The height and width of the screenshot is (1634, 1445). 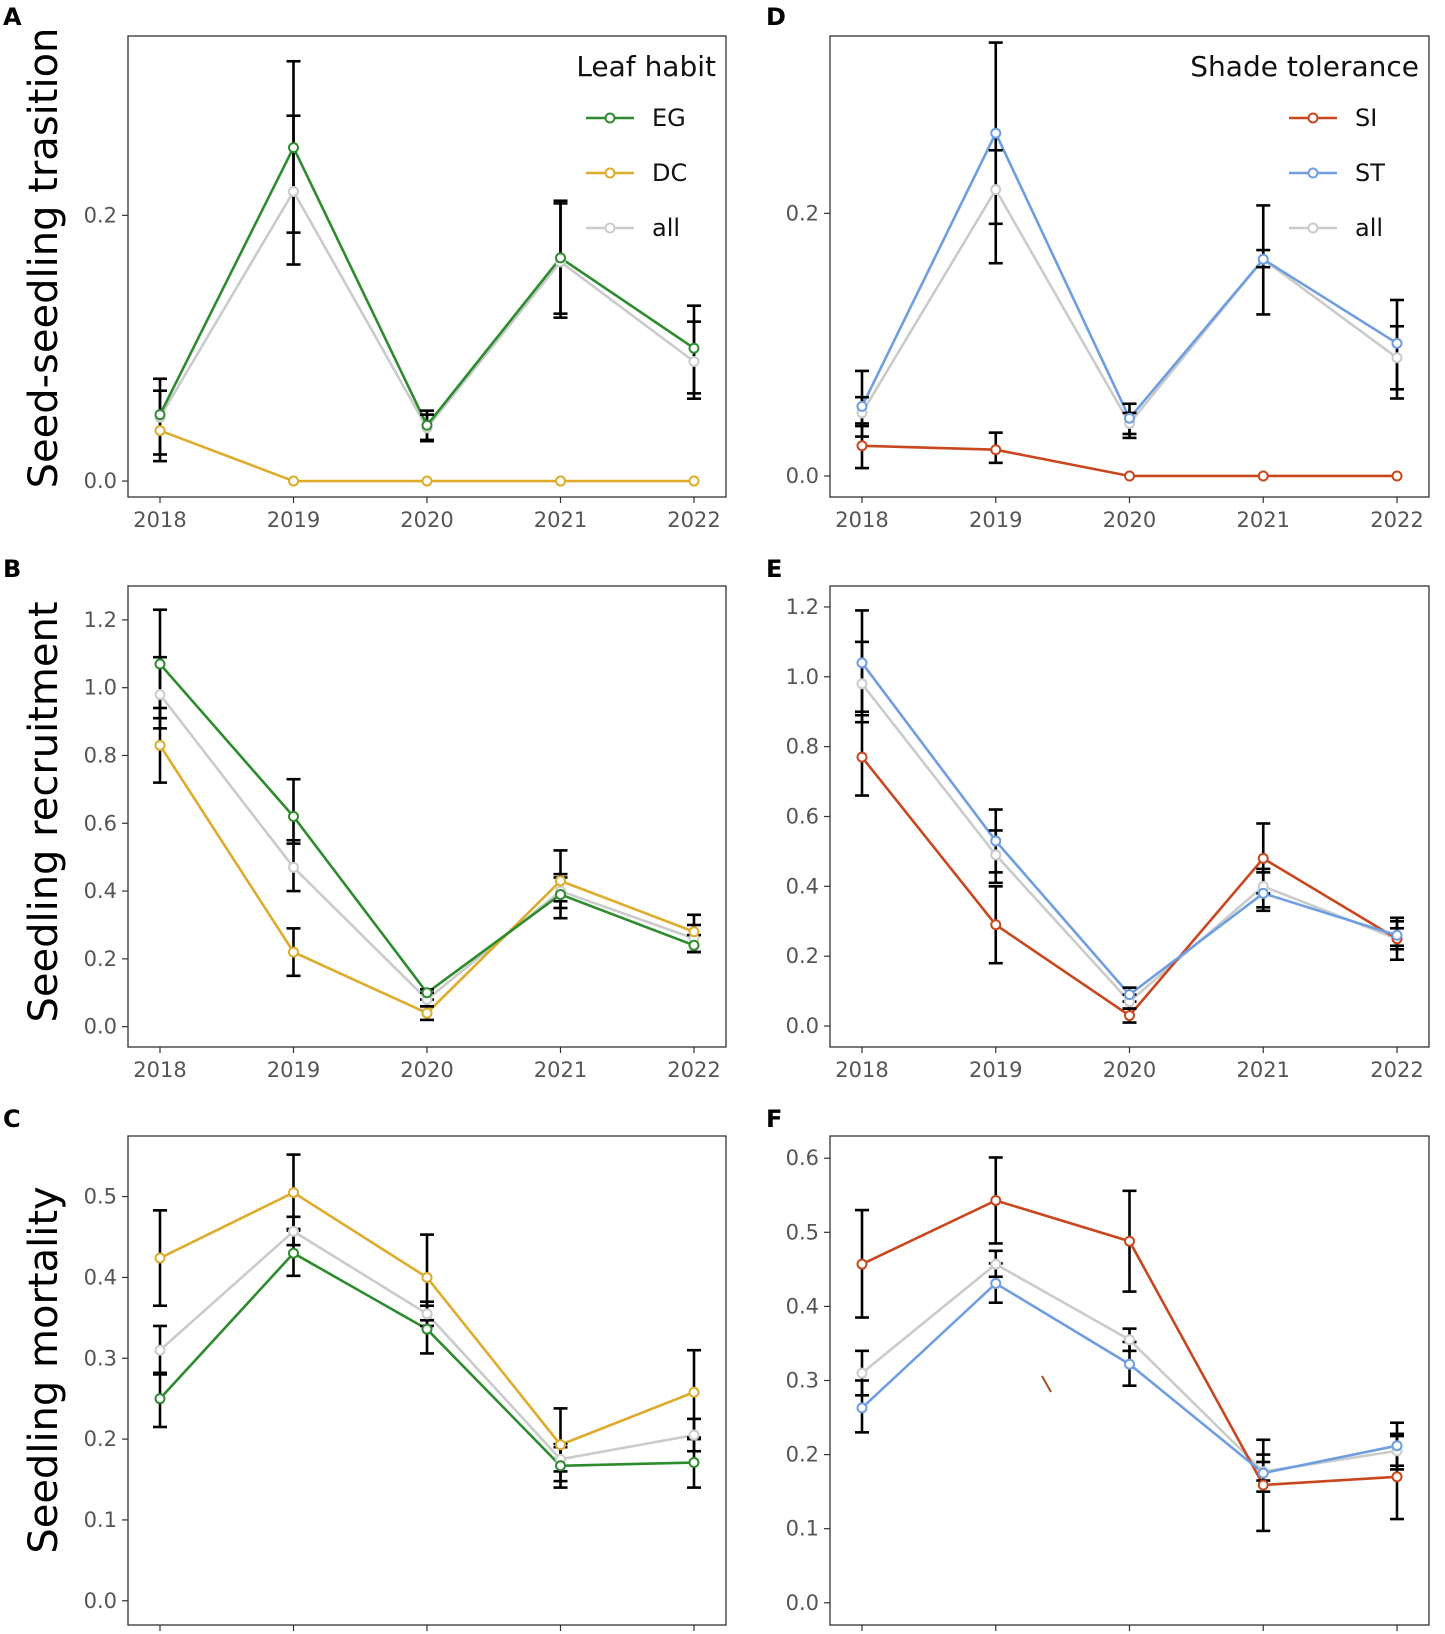 I want to click on panel-b-ytick-label: 0.6, so click(x=100, y=823).